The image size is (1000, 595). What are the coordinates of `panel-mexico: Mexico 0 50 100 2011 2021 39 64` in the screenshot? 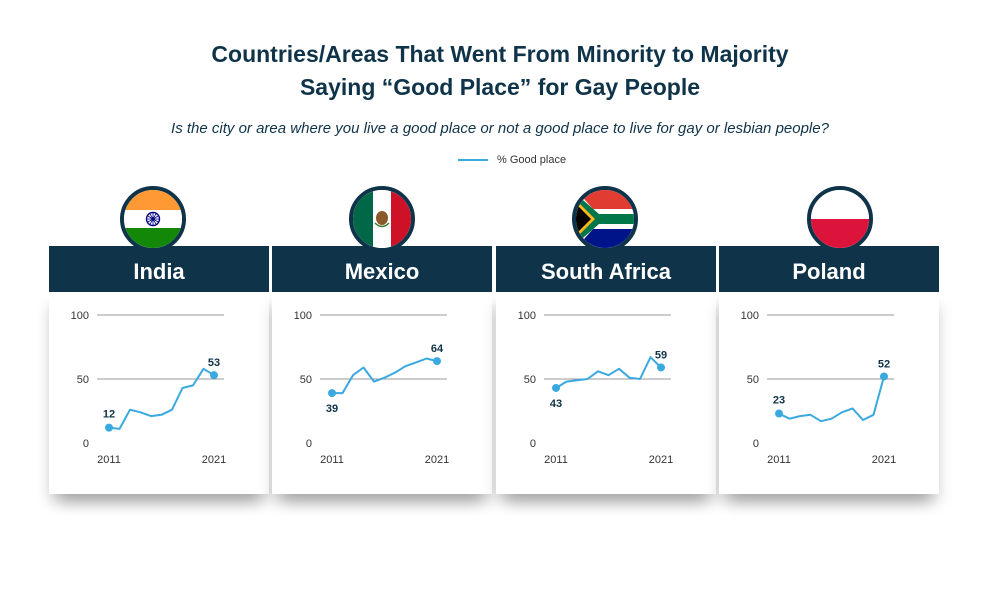 It's located at (382, 370).